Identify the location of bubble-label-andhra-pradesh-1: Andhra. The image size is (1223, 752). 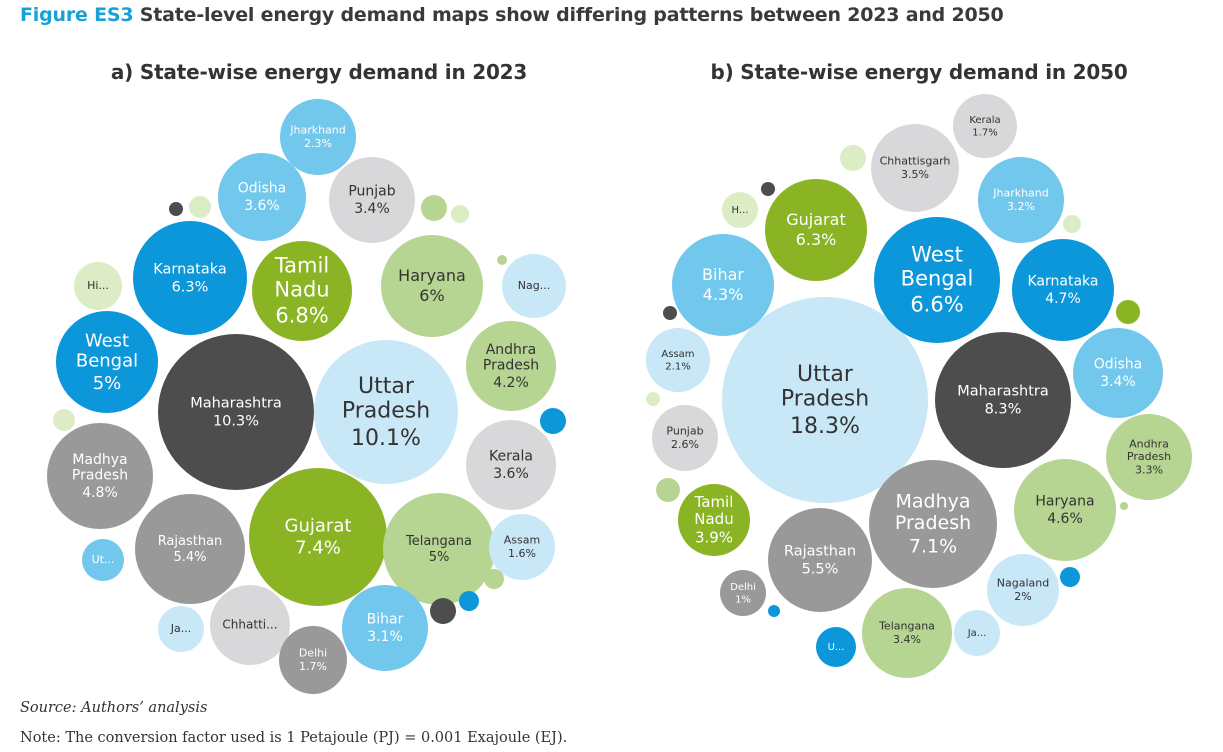
(511, 350).